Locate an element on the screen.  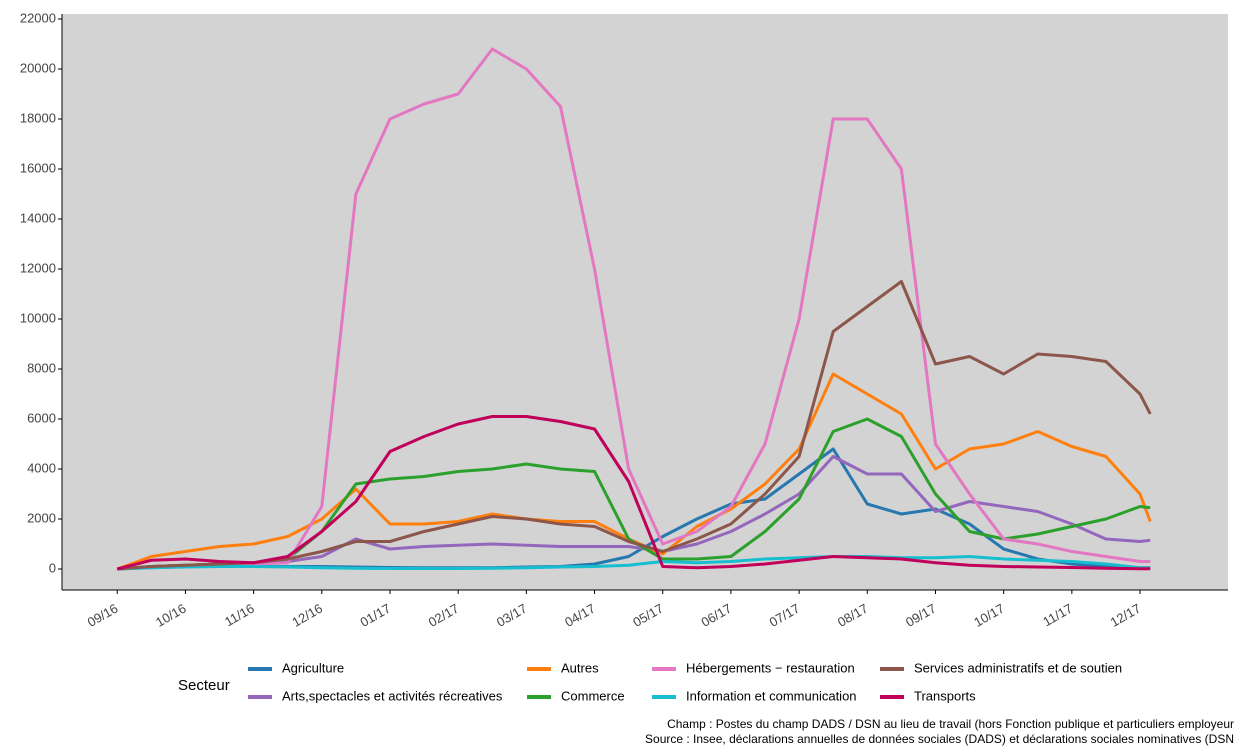
x-tick-label: 06/17 is located at coordinates (716, 615).